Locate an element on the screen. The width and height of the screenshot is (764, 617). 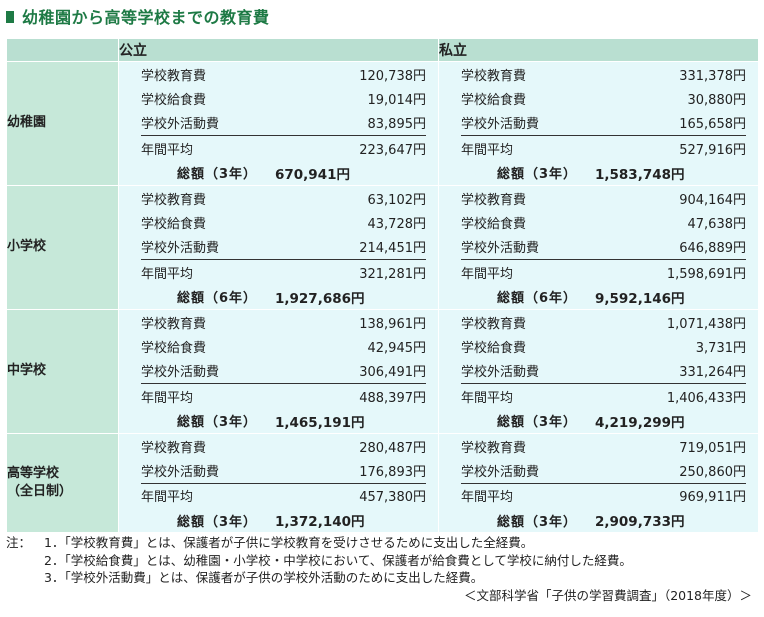
total-label: 総額（6年） is located at coordinates (536, 299).